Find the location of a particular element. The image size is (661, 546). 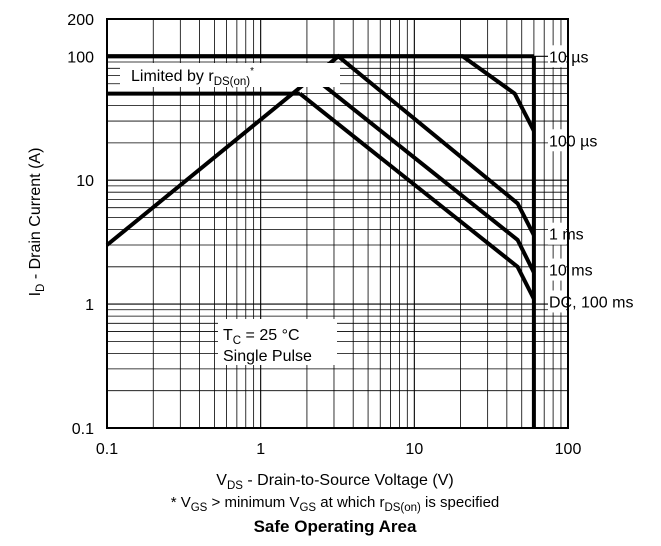

y-tick-label: 10 is located at coordinates (85, 181).